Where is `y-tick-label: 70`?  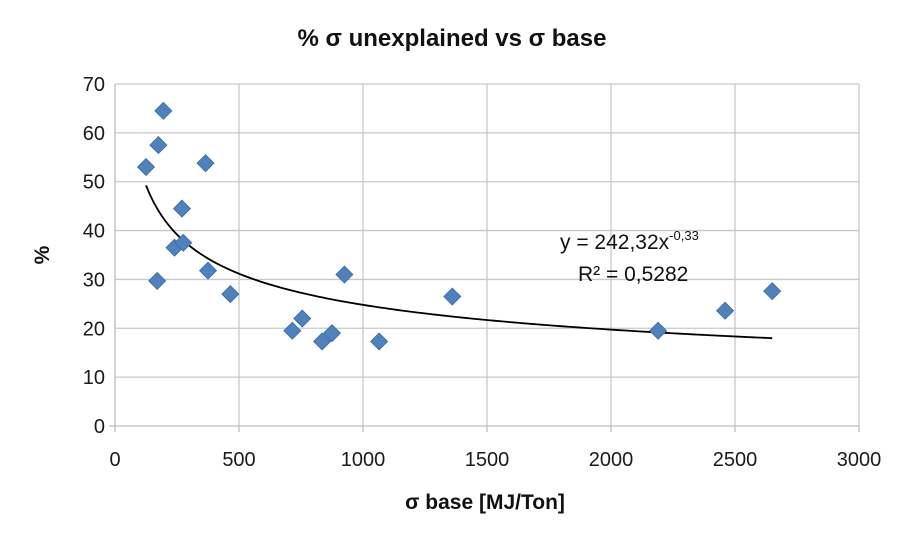 y-tick-label: 70 is located at coordinates (94, 85).